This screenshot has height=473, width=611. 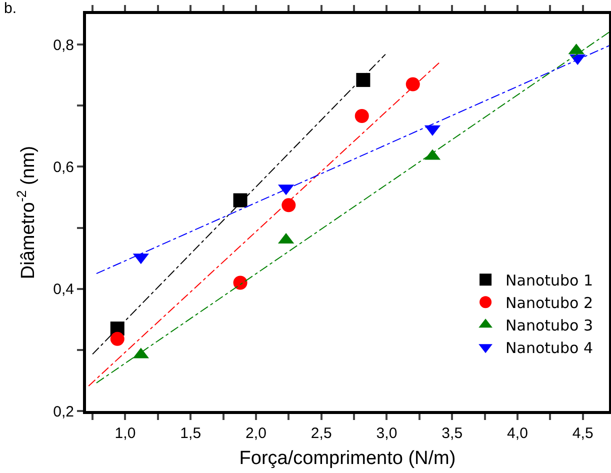 What do you see at coordinates (452, 433) in the screenshot?
I see `x-tick-label: 3,5` at bounding box center [452, 433].